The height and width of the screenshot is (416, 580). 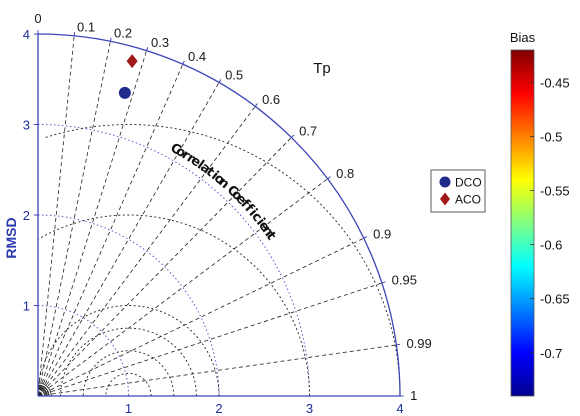 I want to click on colorbar-tick-label: -0.55, so click(x=555, y=191).